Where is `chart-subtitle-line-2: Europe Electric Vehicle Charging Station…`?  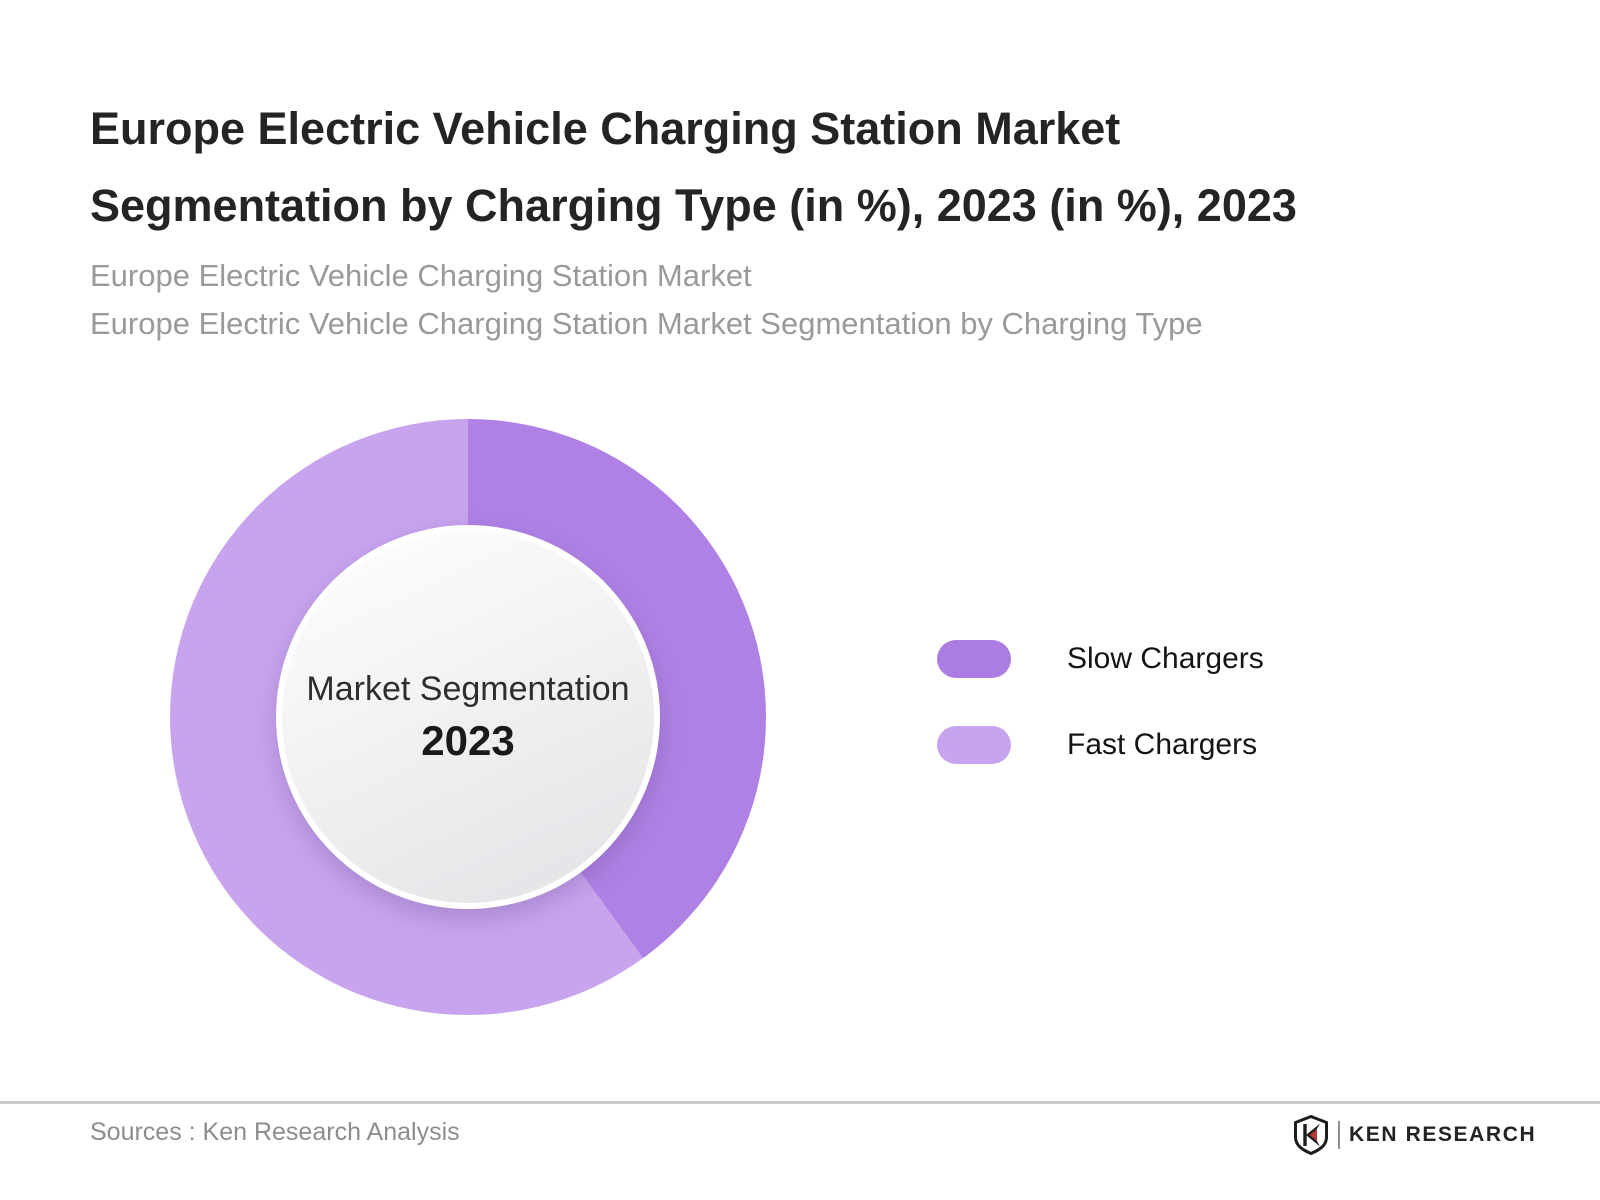
chart-subtitle-line-2: Europe Electric Vehicle Charging Station… is located at coordinates (646, 323).